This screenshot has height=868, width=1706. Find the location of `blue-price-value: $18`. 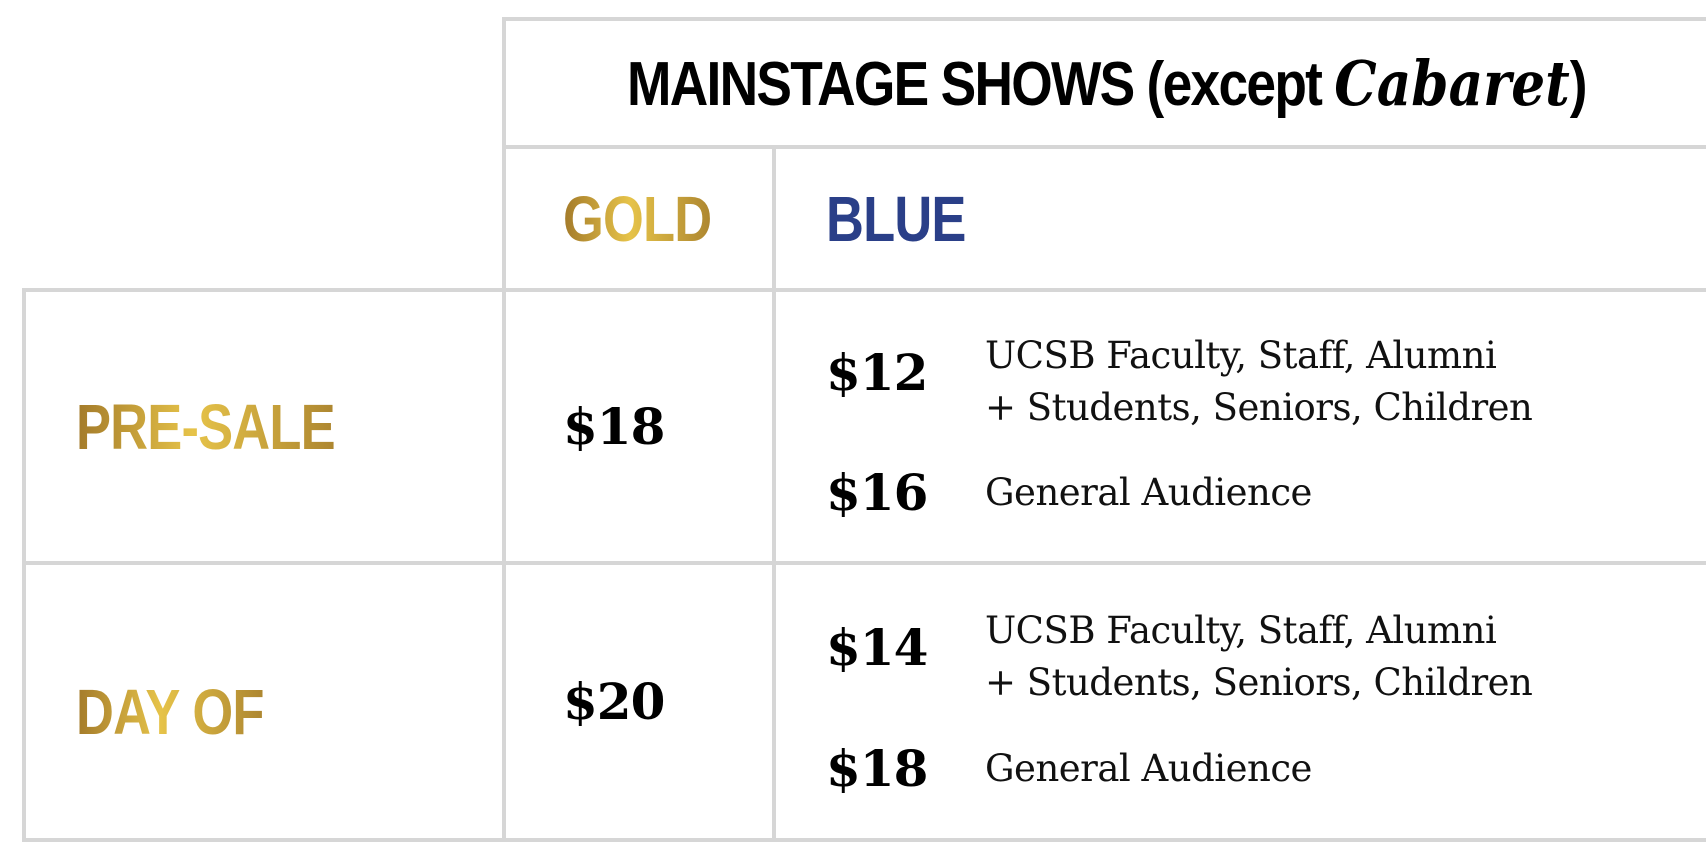

blue-price-value: $18 is located at coordinates (877, 768).